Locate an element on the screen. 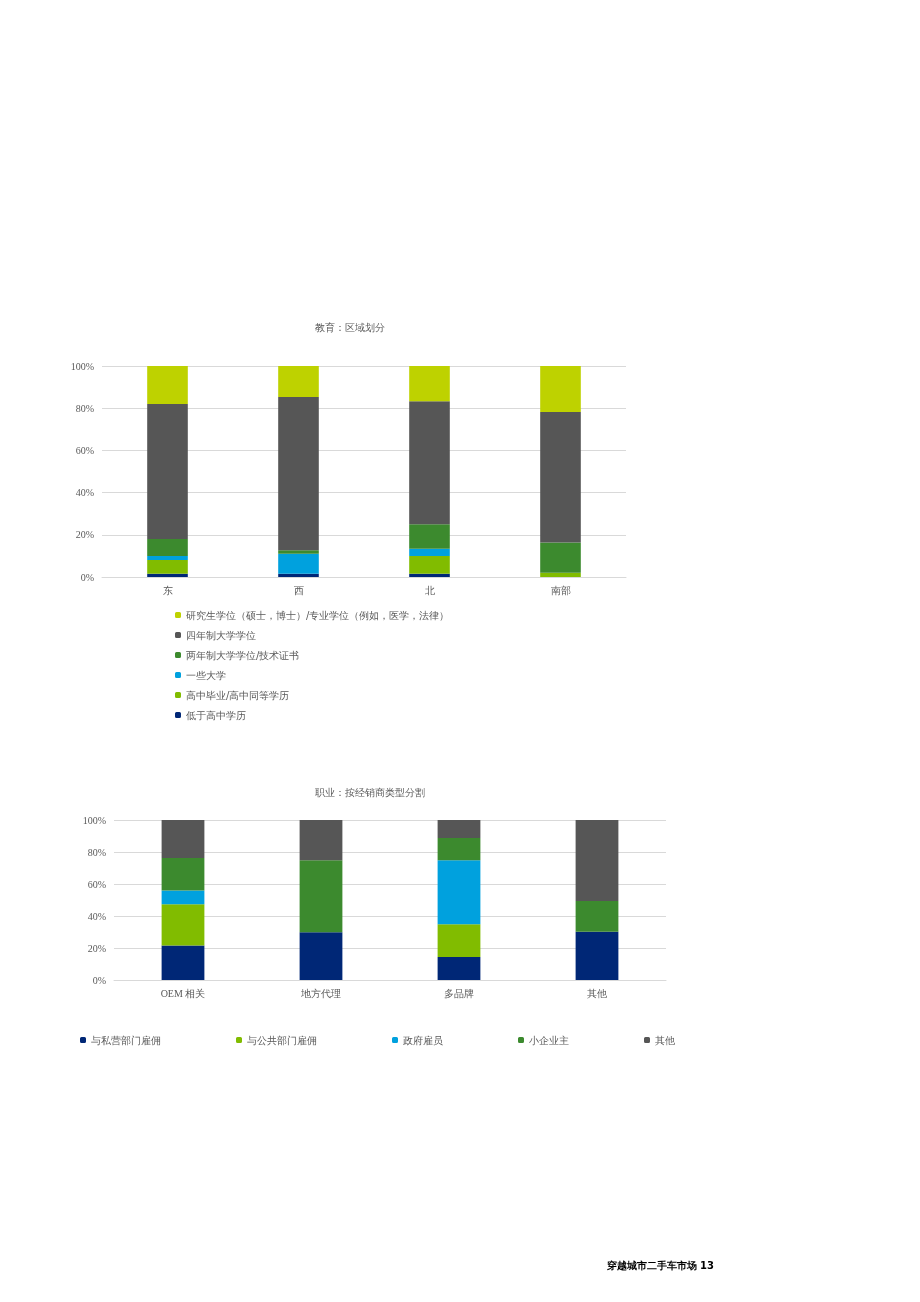 The height and width of the screenshot is (1302, 920). x-tick-label: OEM 相关 is located at coordinates (183, 993).